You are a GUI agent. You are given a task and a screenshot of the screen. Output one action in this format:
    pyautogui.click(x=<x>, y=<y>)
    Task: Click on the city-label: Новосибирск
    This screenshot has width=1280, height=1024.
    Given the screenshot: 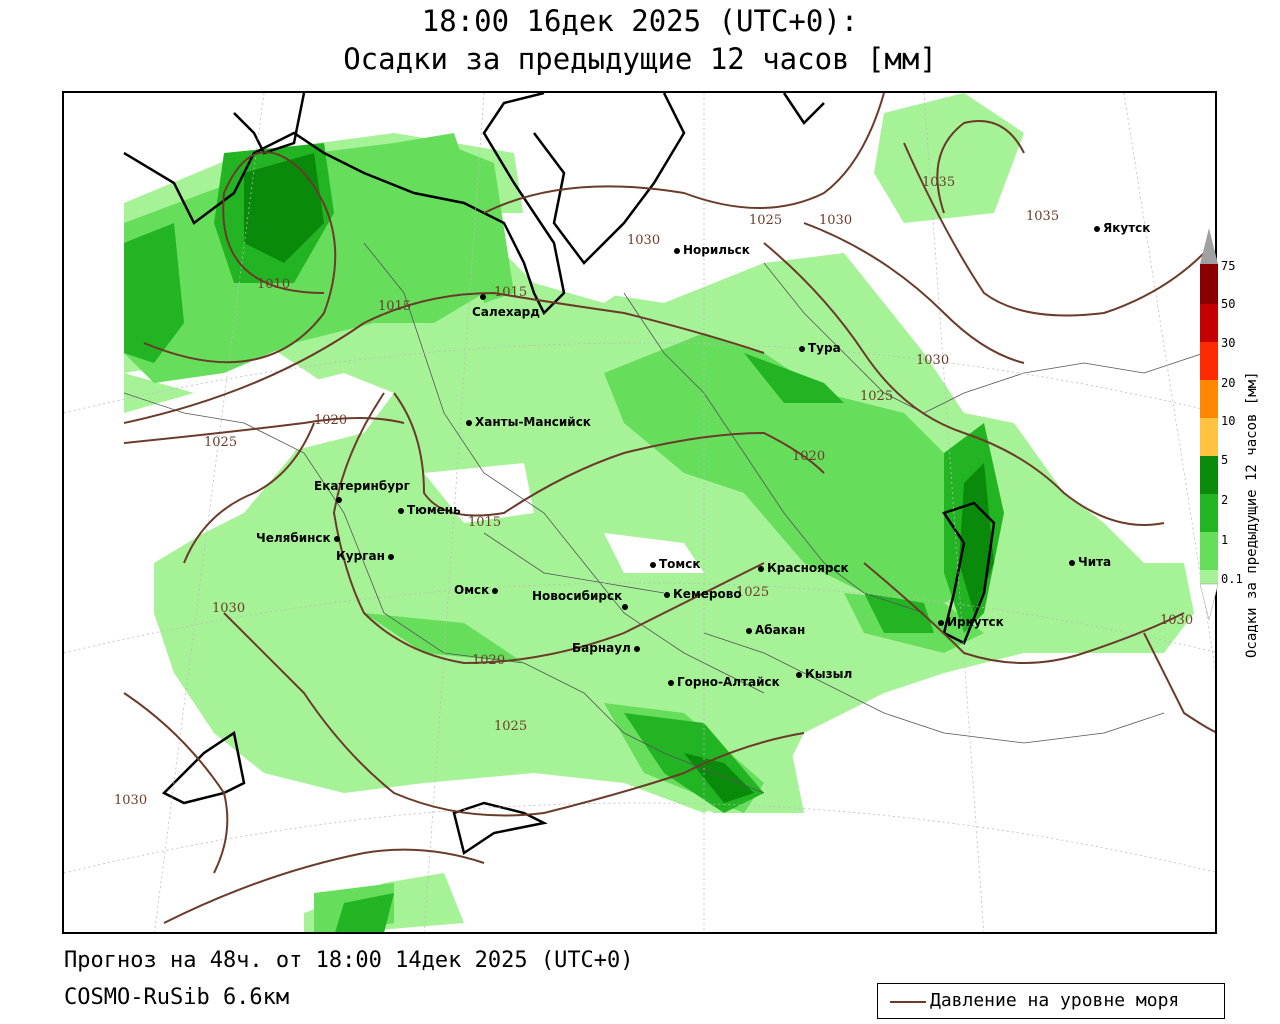 What is the action you would take?
    pyautogui.click(x=577, y=596)
    